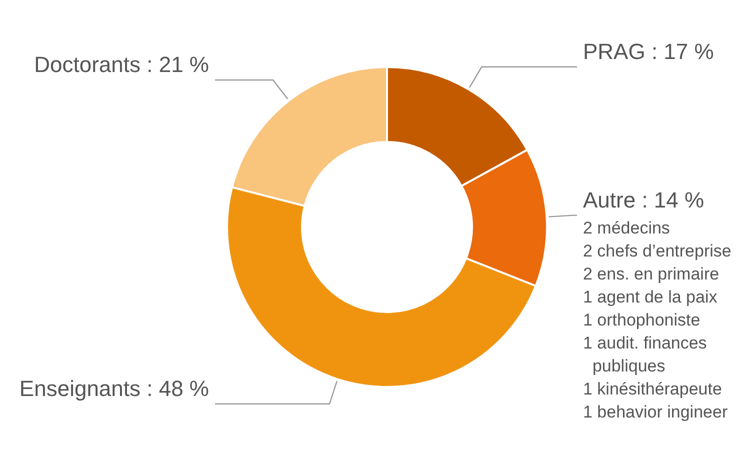 The width and height of the screenshot is (755, 464). What do you see at coordinates (657, 250) in the screenshot?
I see `text: 2 chefs d’entreprise` at bounding box center [657, 250].